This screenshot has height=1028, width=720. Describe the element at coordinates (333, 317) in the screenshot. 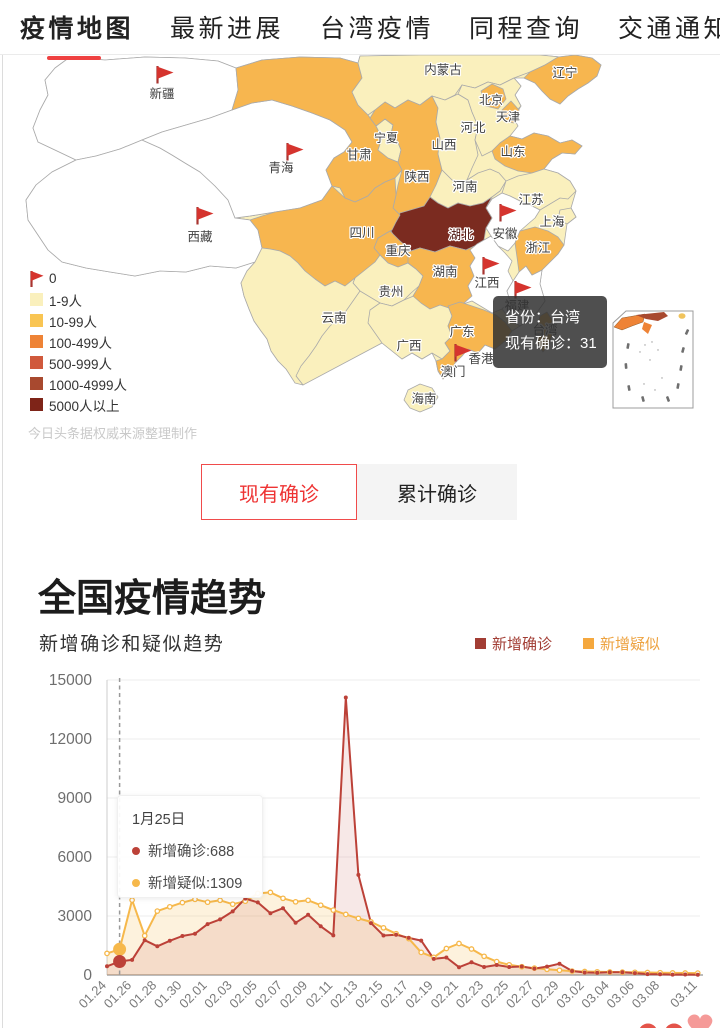

I see `svg-text: 云南` at that location.